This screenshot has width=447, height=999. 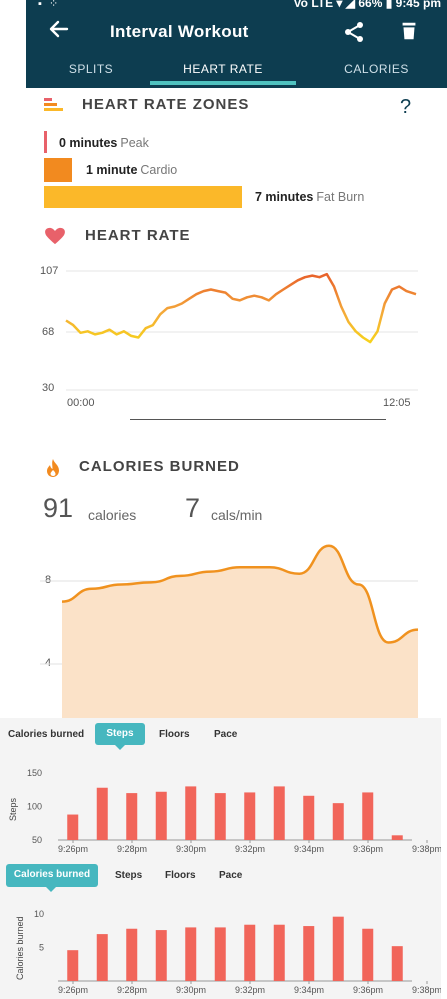 I want to click on tab-heart-rate: HEART RATE, so click(x=223, y=69).